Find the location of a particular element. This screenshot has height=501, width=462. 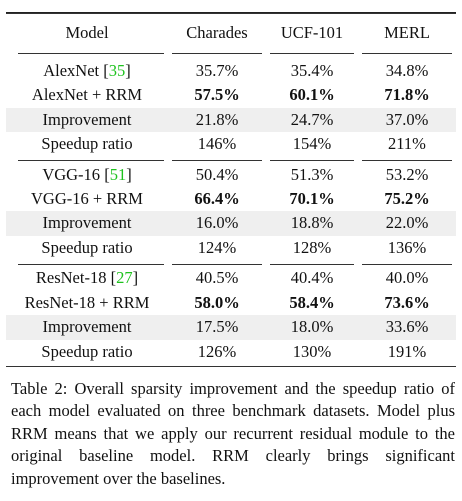

header-merl: MERL is located at coordinates (407, 32).